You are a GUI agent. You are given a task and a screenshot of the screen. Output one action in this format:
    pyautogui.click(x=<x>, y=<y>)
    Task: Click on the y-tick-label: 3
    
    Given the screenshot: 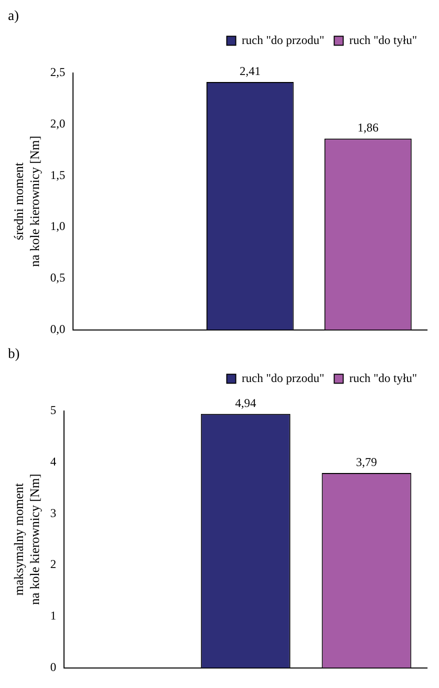 What is the action you would take?
    pyautogui.click(x=53, y=513)
    